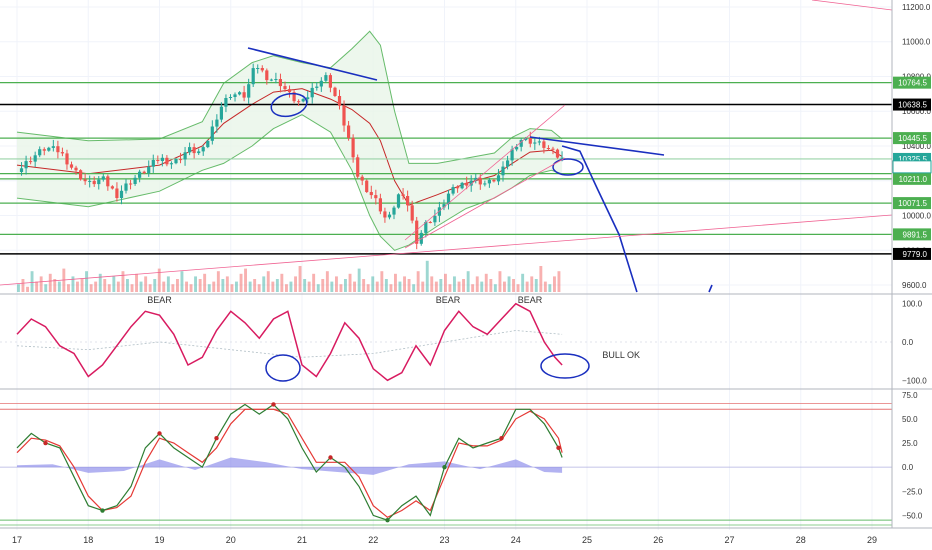 The width and height of the screenshot is (932, 550). What do you see at coordinates (231, 540) in the screenshot?
I see `x-axis-tick-label: 20` at bounding box center [231, 540].